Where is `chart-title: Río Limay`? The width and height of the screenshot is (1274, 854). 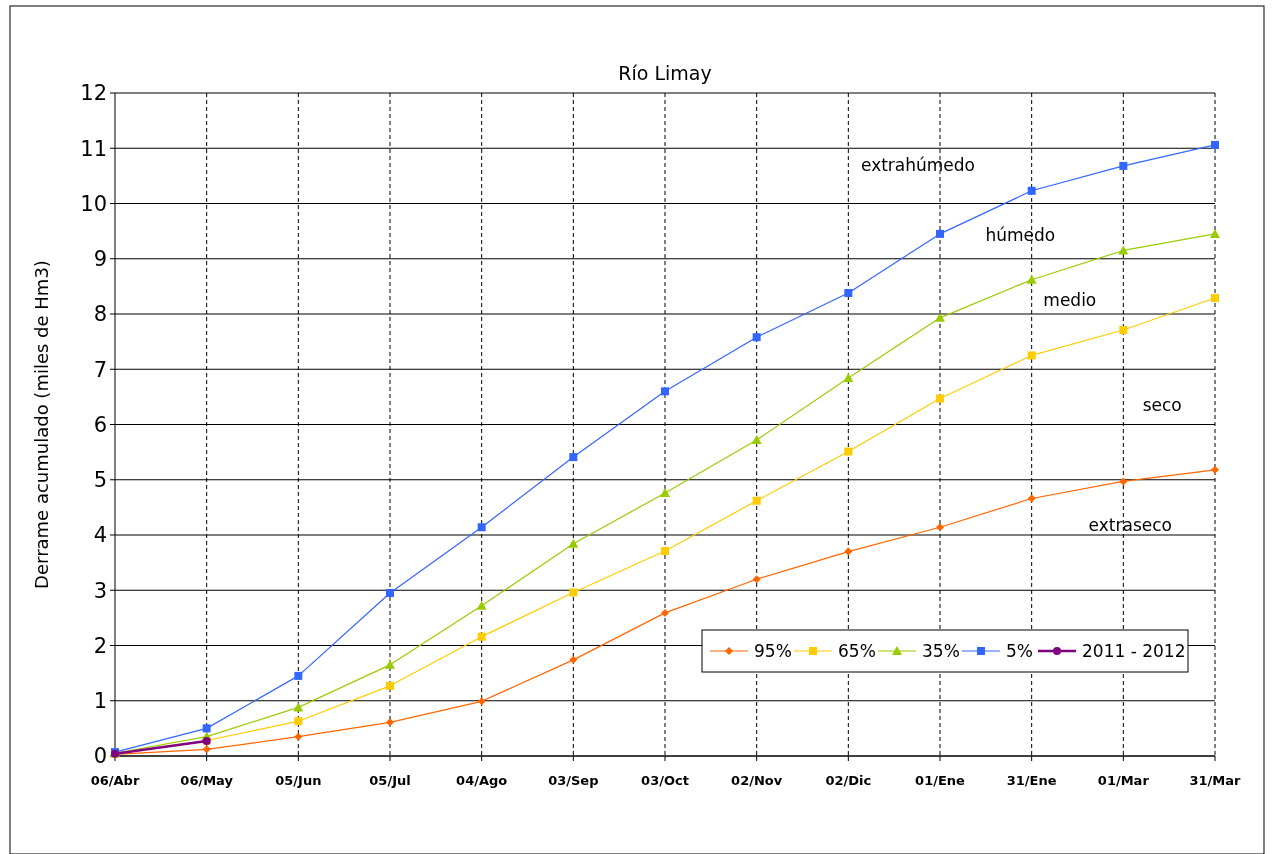
chart-title: Río Limay is located at coordinates (665, 73).